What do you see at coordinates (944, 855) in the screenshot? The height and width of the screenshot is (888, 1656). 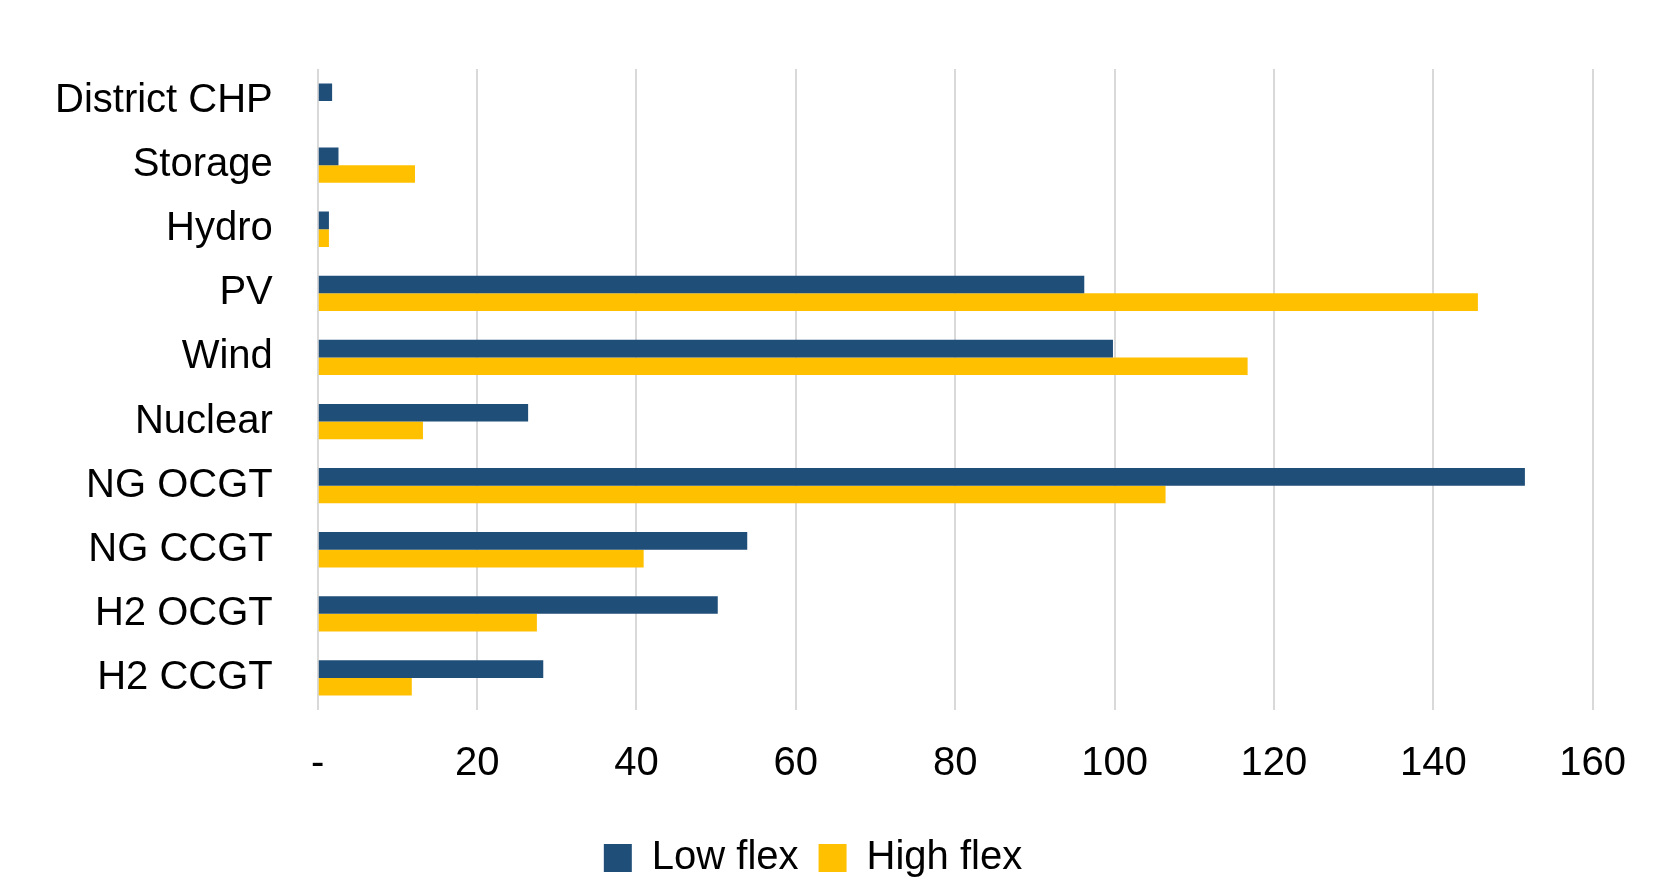 I see `legend-label: High flex` at bounding box center [944, 855].